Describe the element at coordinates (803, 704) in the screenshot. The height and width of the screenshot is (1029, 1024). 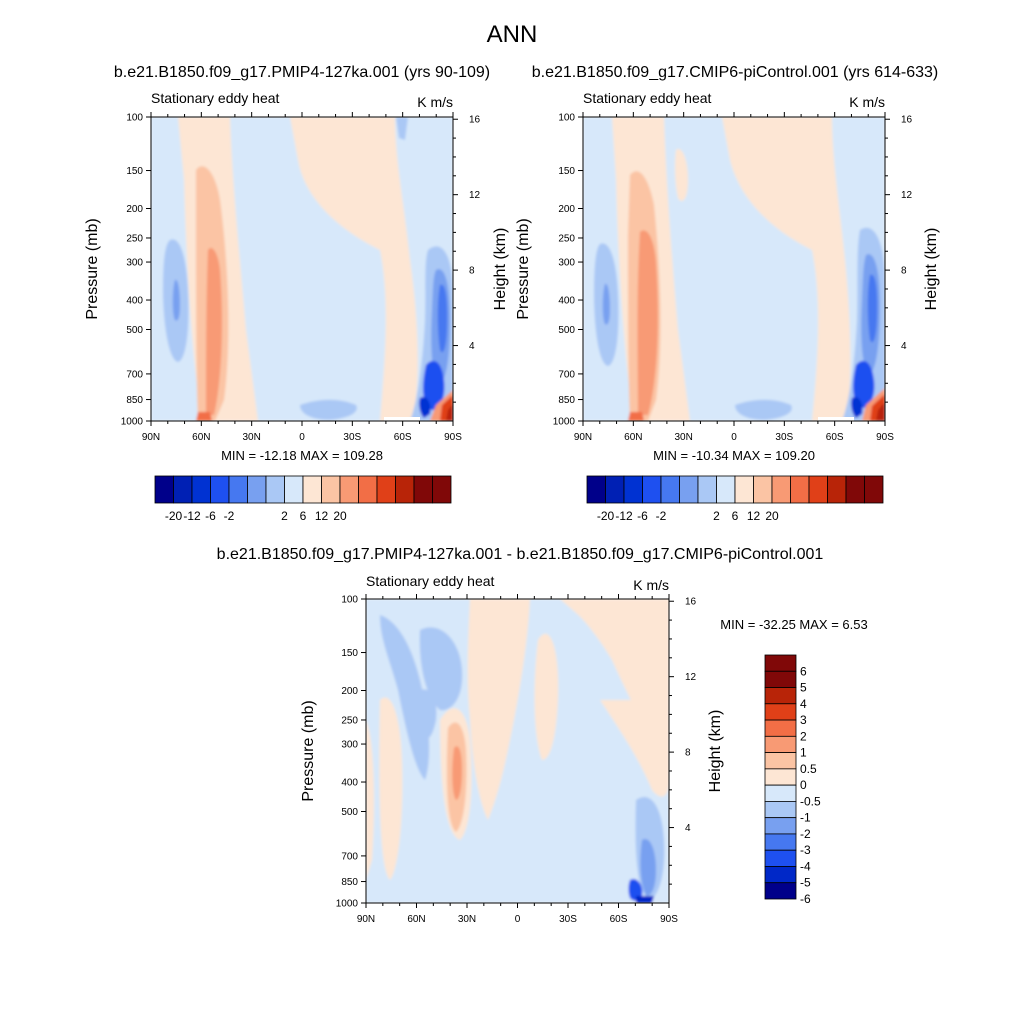
I see `colorbar-label: 4` at that location.